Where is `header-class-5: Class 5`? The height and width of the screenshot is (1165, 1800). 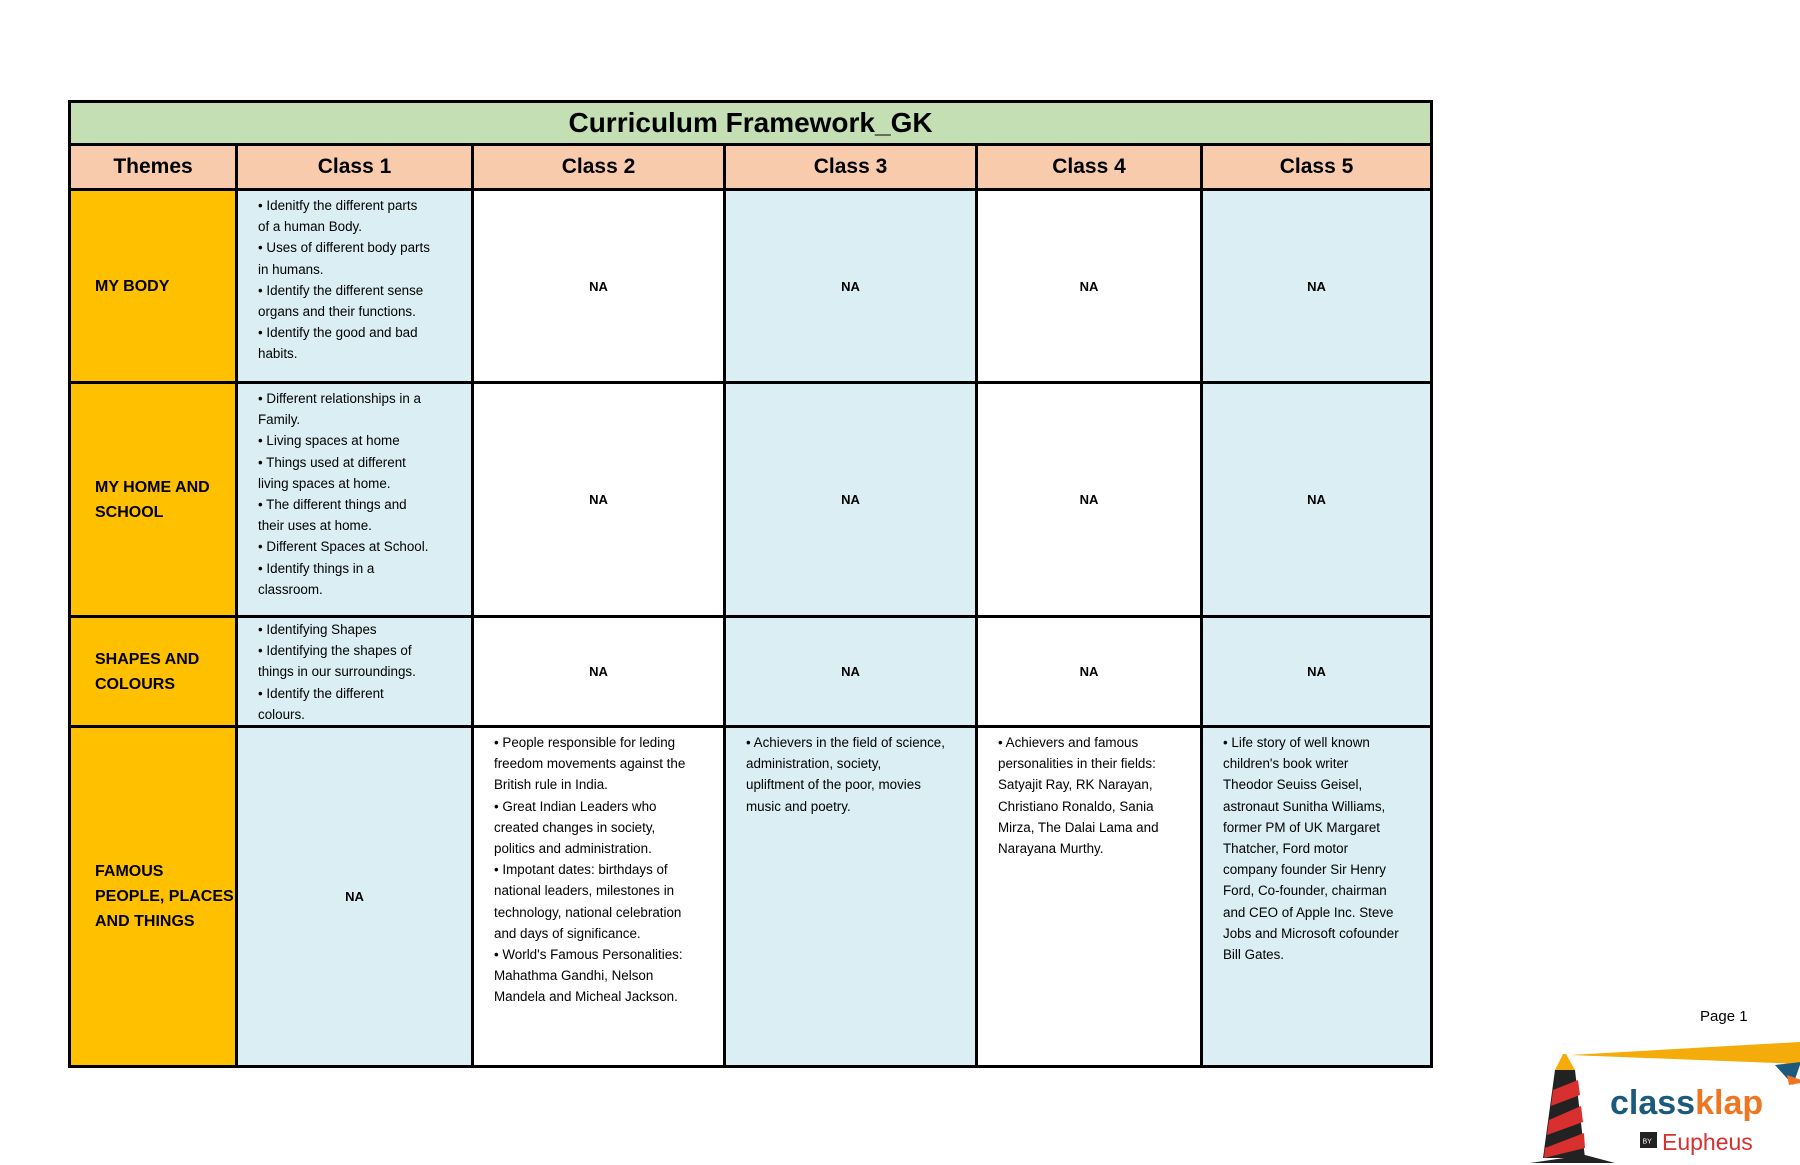 header-class-5: Class 5 is located at coordinates (1316, 167).